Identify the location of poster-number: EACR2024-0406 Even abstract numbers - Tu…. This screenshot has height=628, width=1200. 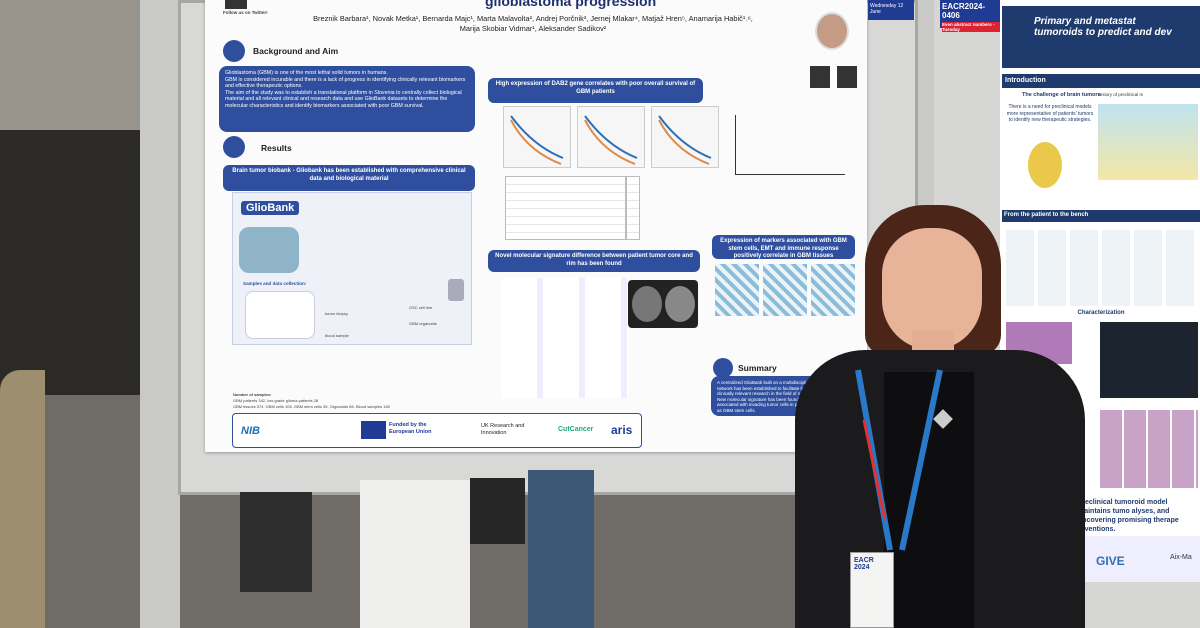
(972, 16).